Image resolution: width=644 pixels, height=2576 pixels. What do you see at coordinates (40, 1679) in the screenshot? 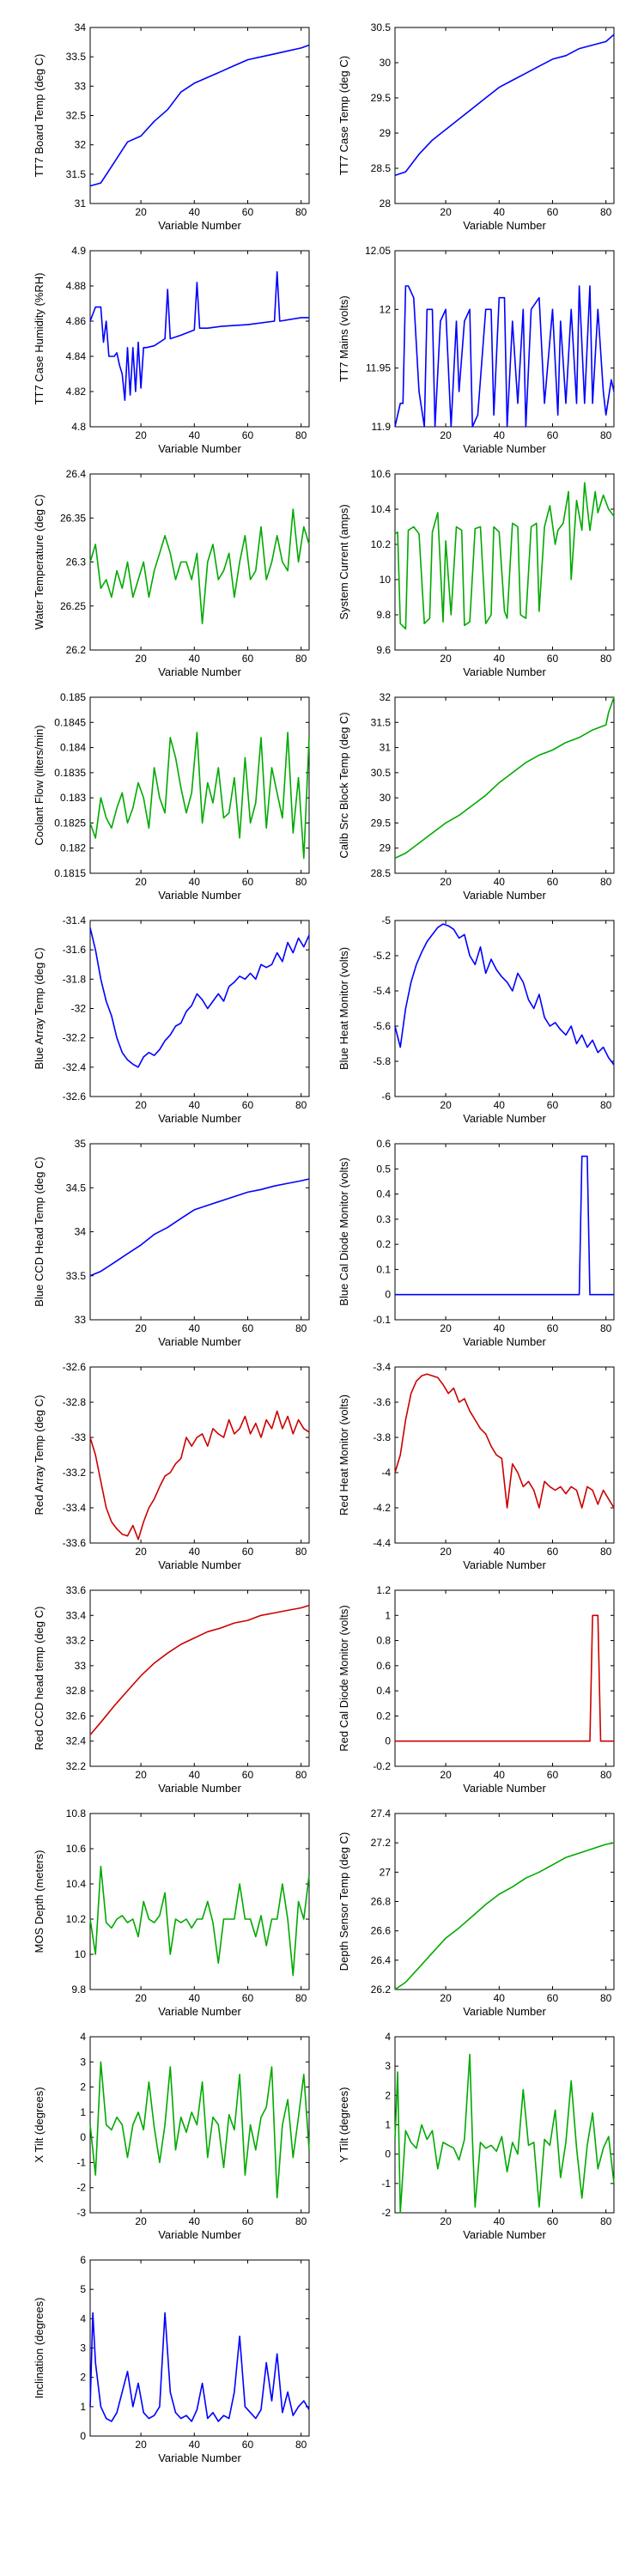
I see `y-axis-label: Red CCD head temp (deg C)` at bounding box center [40, 1679].